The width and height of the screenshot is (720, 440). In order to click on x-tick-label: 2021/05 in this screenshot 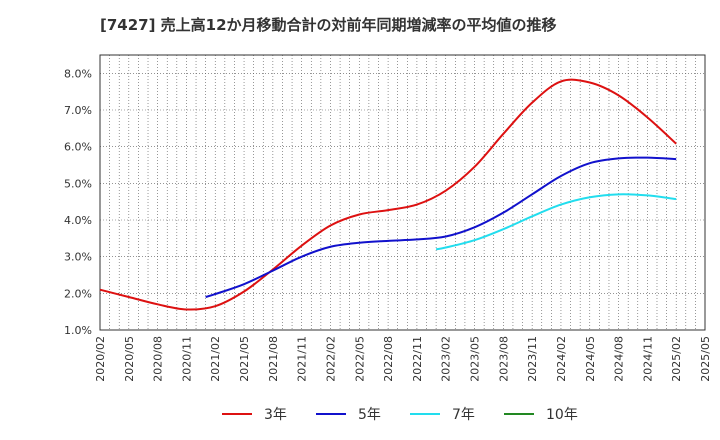, I will do `click(244, 359)`.